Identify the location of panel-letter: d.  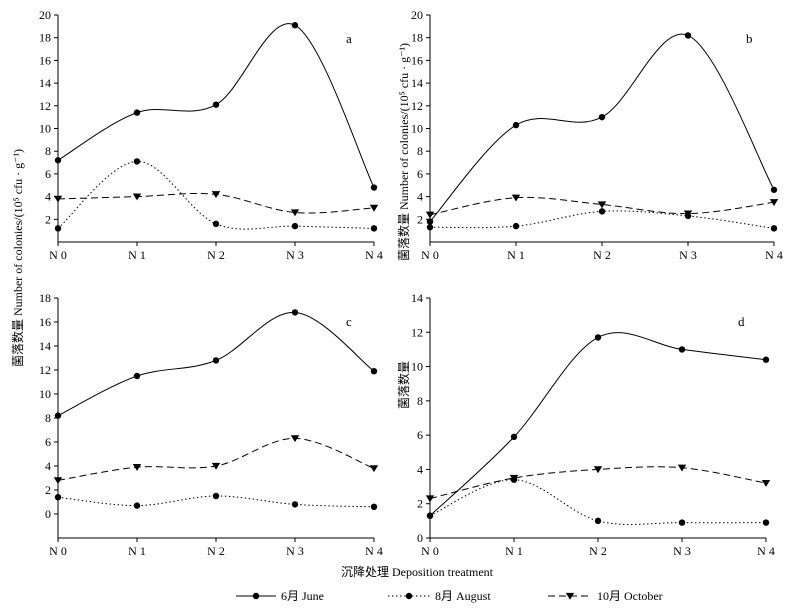
(741, 321).